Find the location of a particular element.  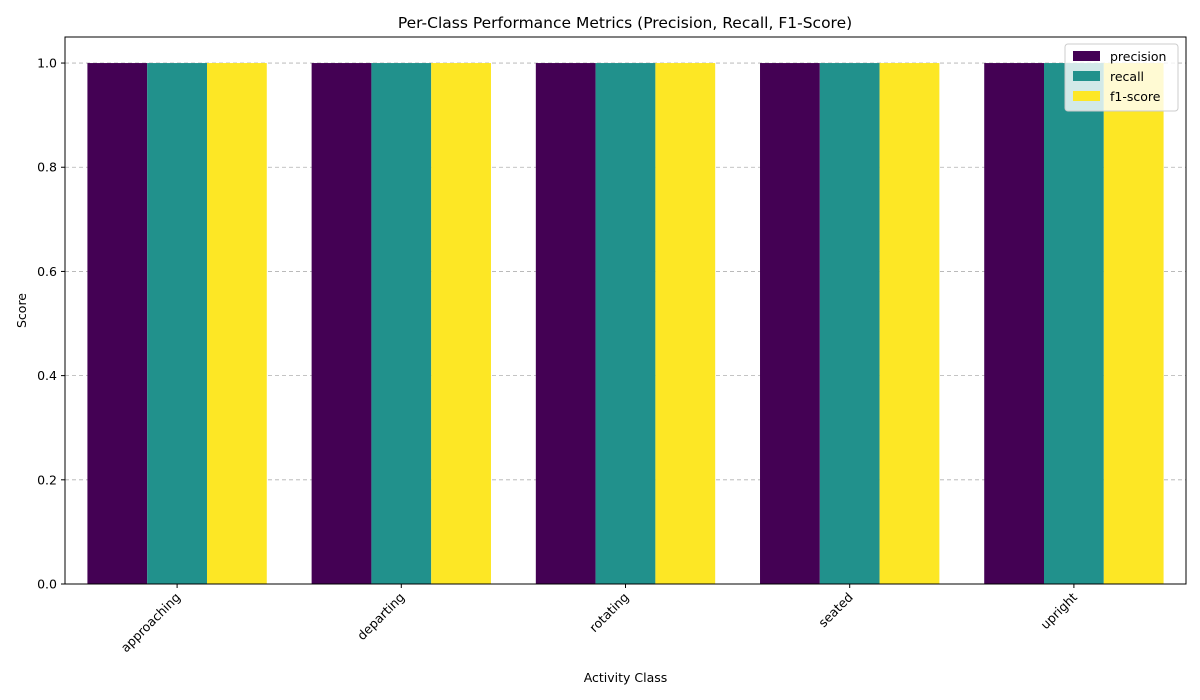

y-axis: 0.0 0.2 0.4 0.6 0.8 1.0 is located at coordinates (51, 324).